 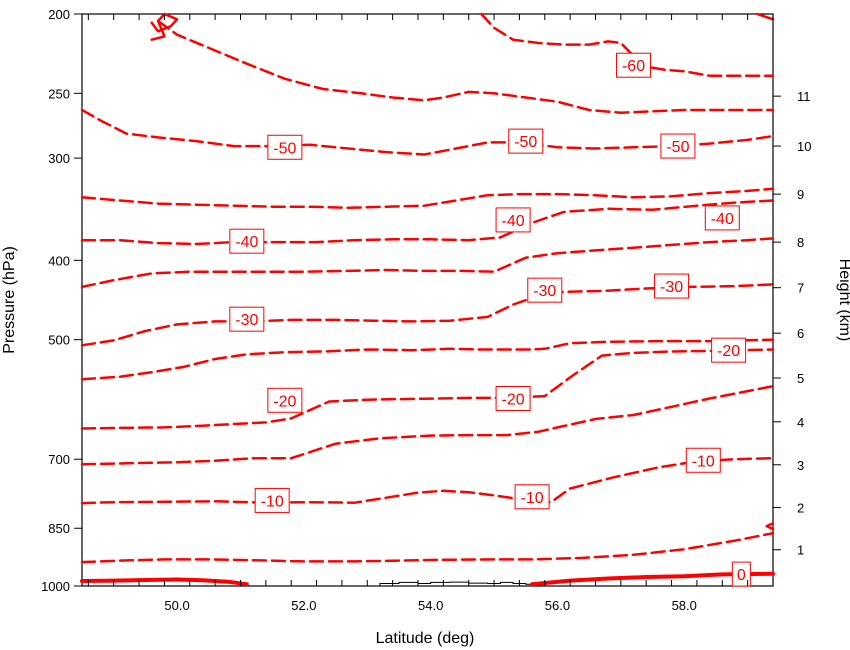 I want to click on x-axis-title: Latitude (deg), so click(x=425, y=638).